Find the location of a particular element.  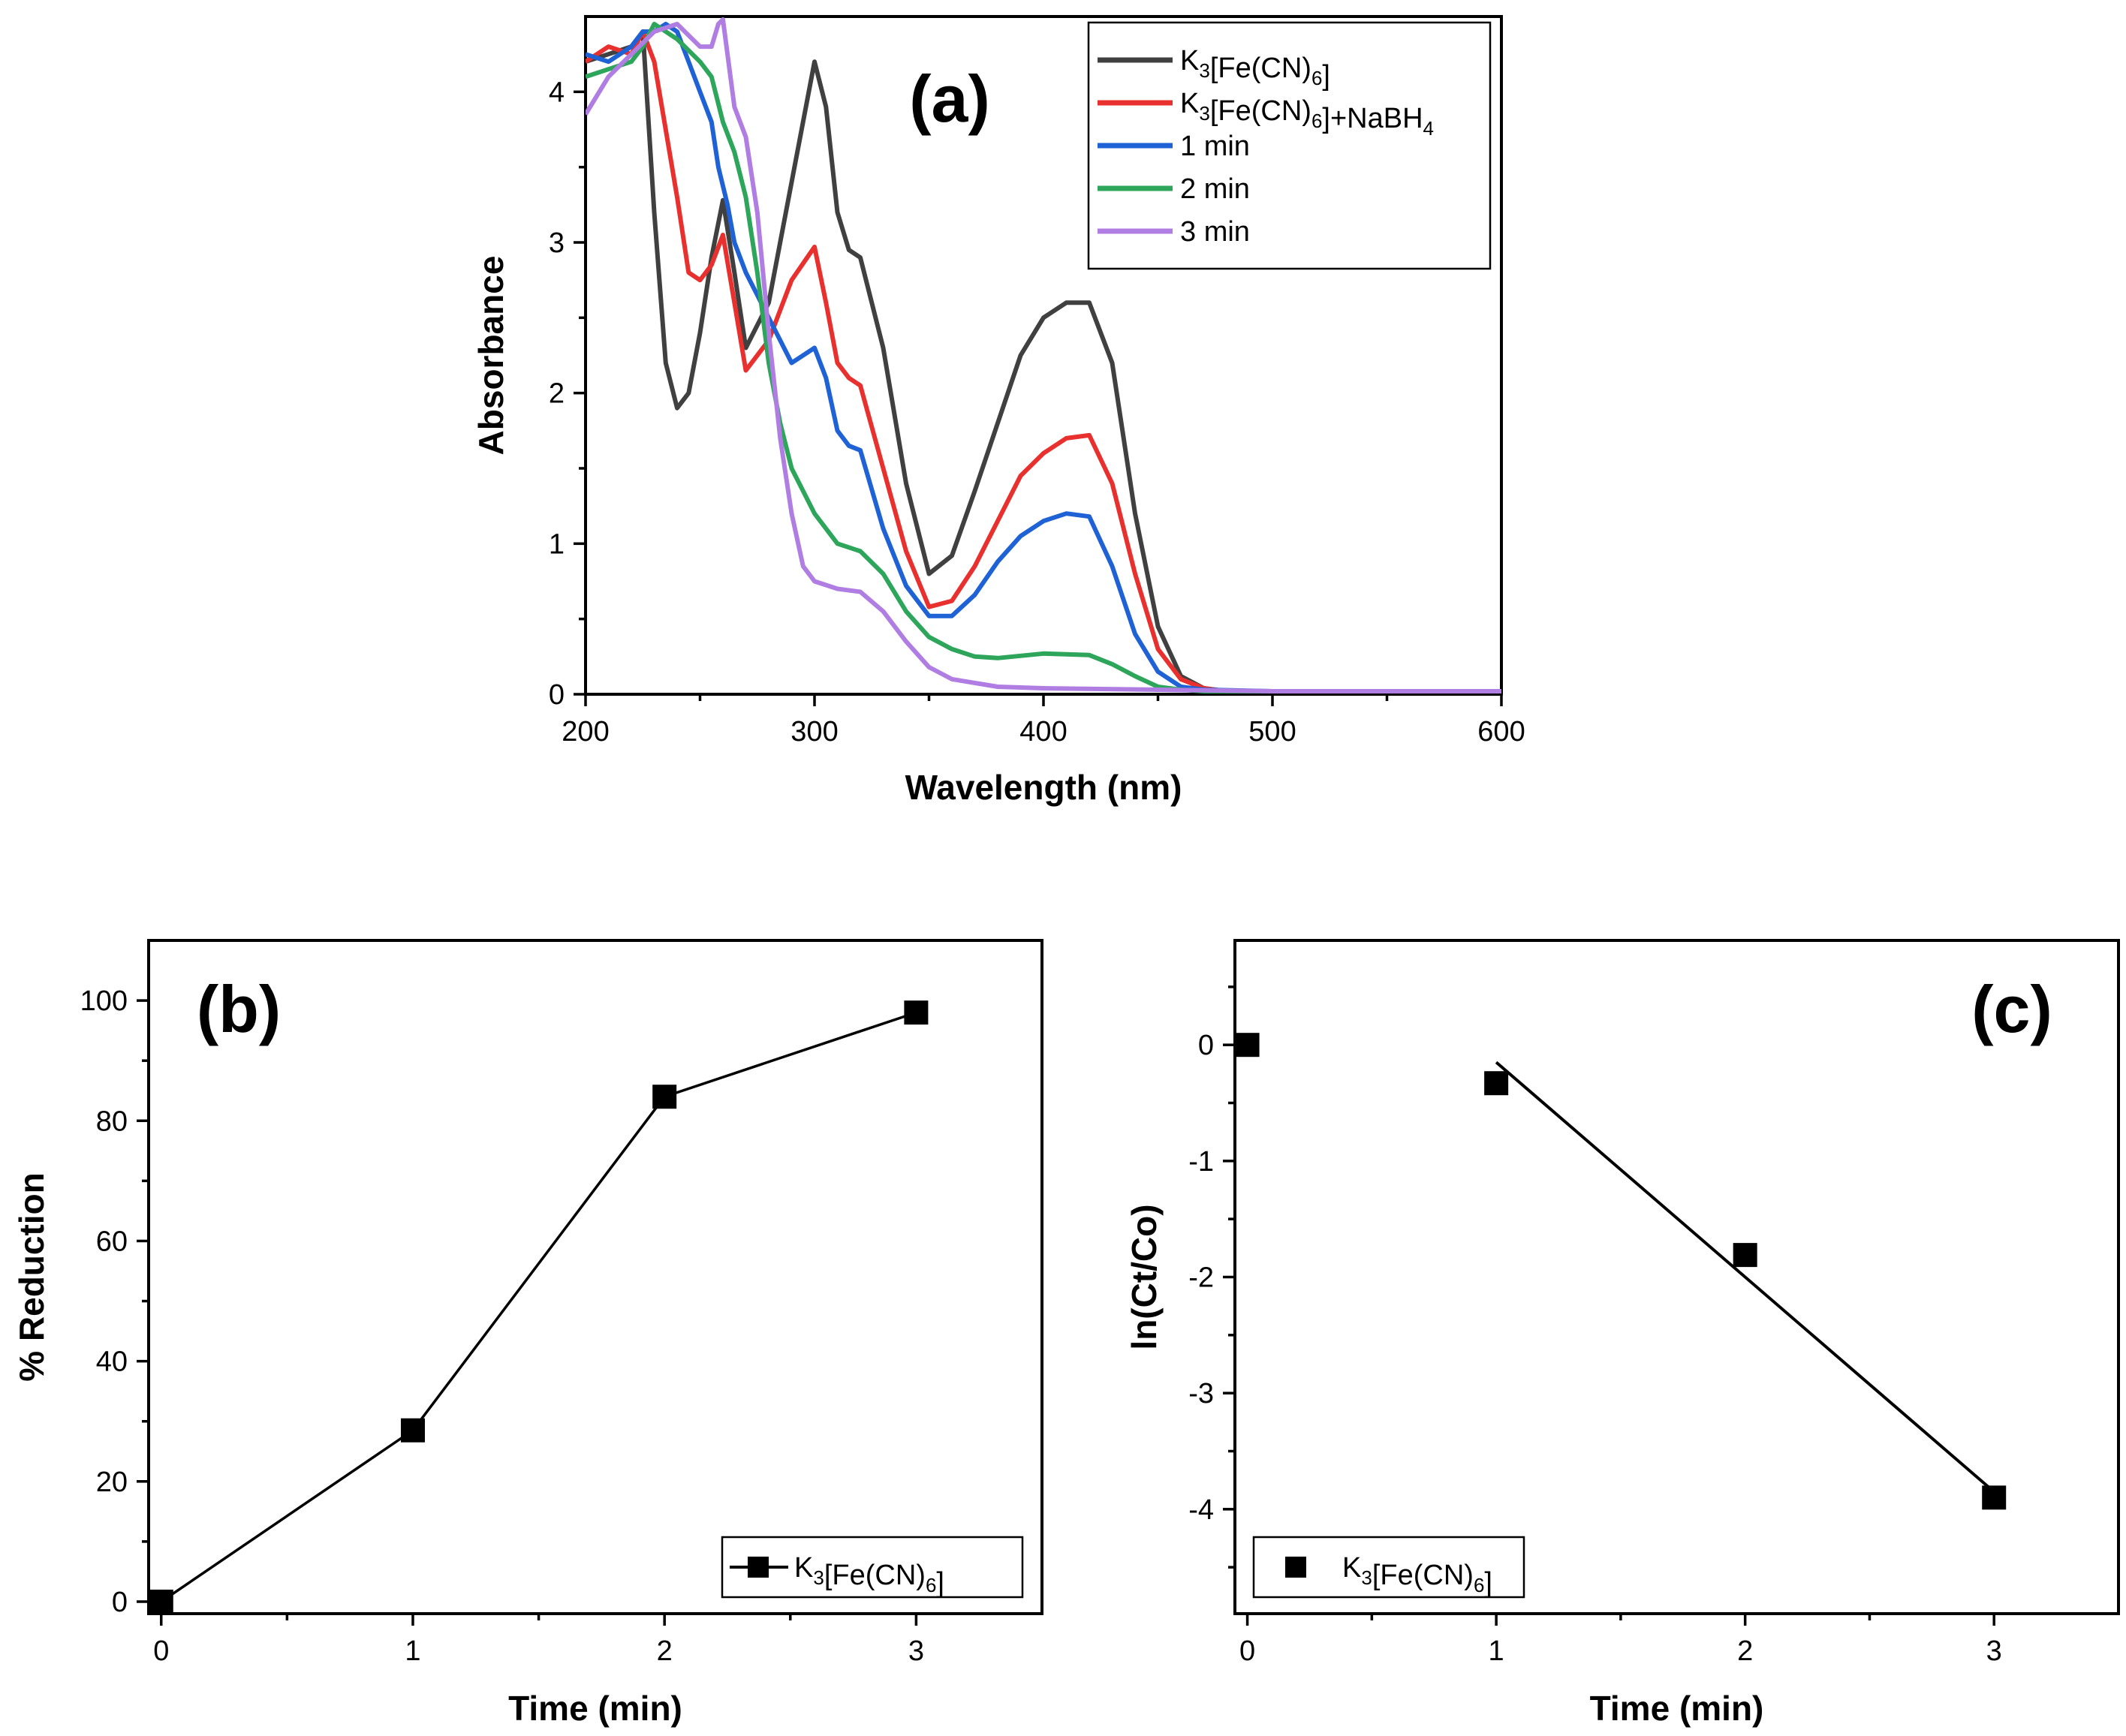

legend-entry-label: 1 min is located at coordinates (1215, 146).